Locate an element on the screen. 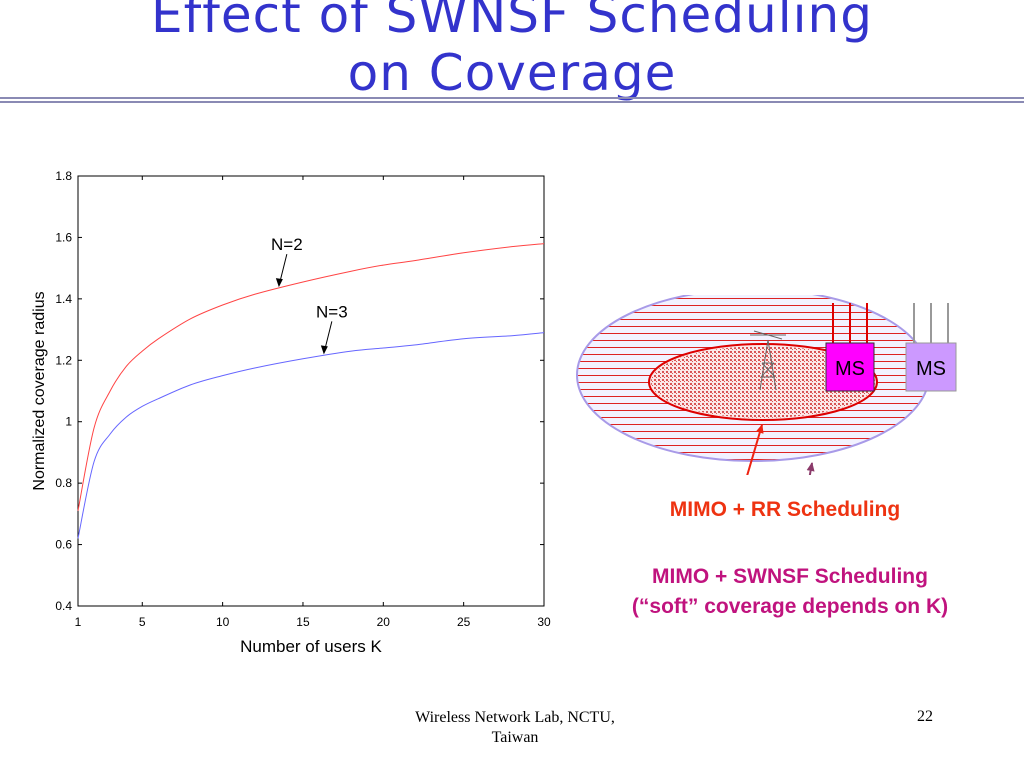  x-axis-label: Number of users K is located at coordinates (311, 646).